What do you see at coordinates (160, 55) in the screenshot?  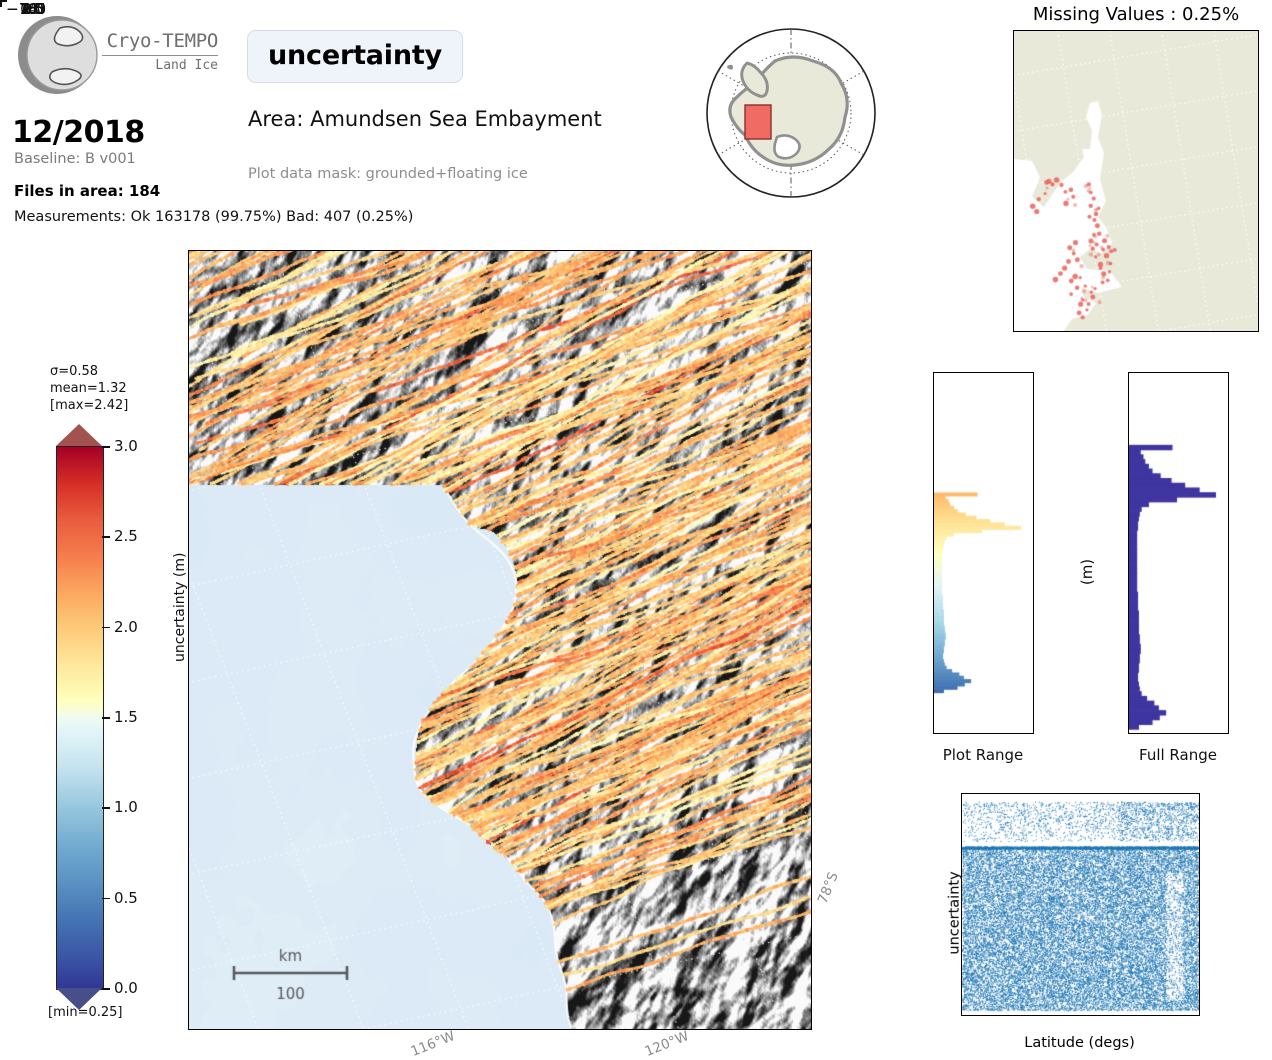 I see `brand-divider` at bounding box center [160, 55].